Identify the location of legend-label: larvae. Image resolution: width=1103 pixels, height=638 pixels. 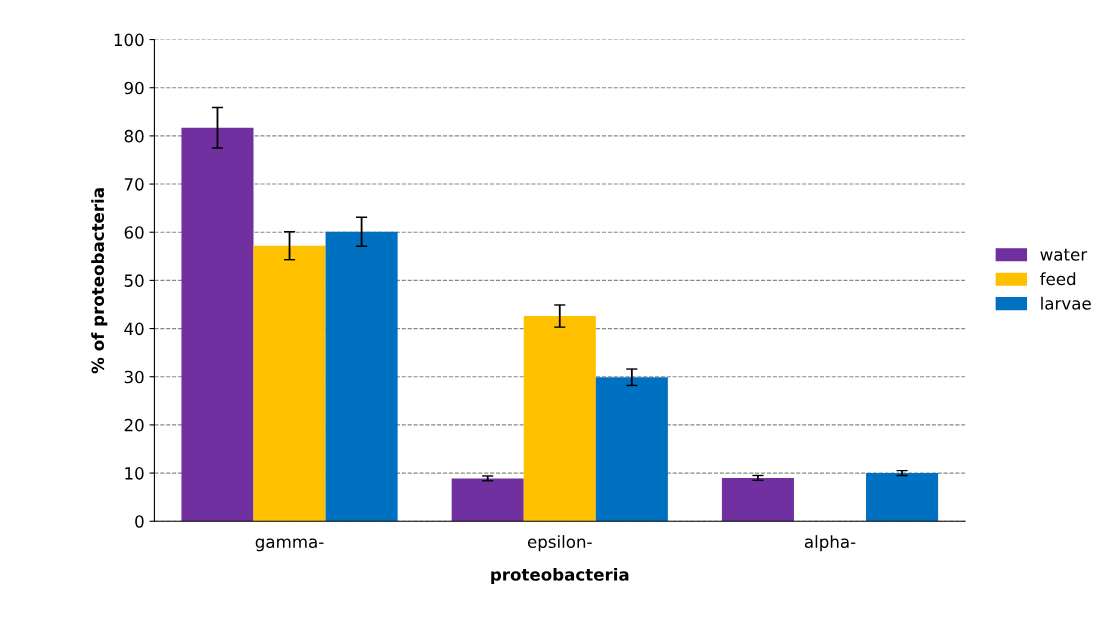
(1066, 303).